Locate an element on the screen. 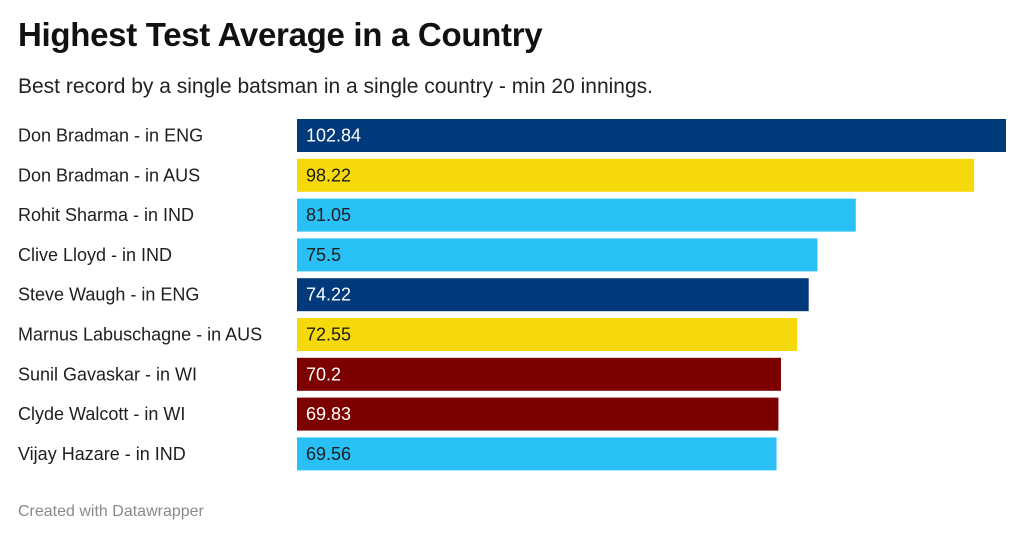 This screenshot has height=540, width=1024. bar-row: Marnus Labuschagne - in AUS 72.55 is located at coordinates (408, 334).